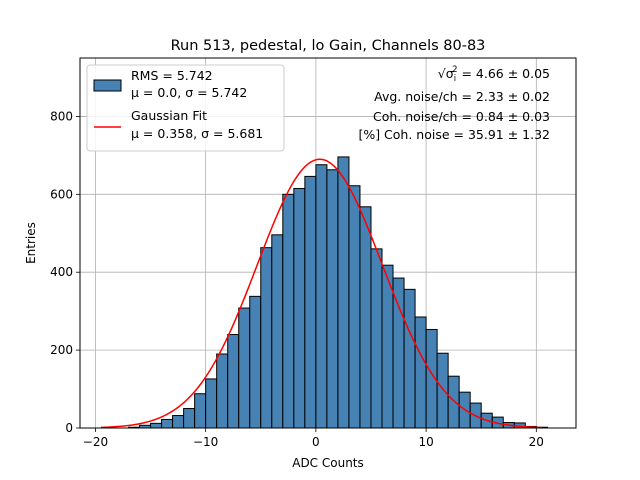 The image size is (640, 480). Describe the element at coordinates (61, 272) in the screenshot. I see `y-tick-label: 400` at that location.